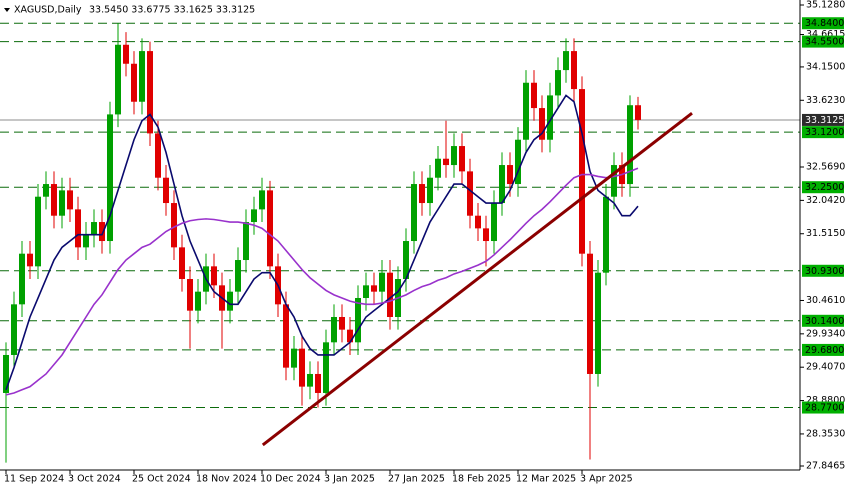 This screenshot has height=490, width=846. What do you see at coordinates (825, 34) in the screenshot?
I see `y-tick-label: 34.6615` at bounding box center [825, 34].